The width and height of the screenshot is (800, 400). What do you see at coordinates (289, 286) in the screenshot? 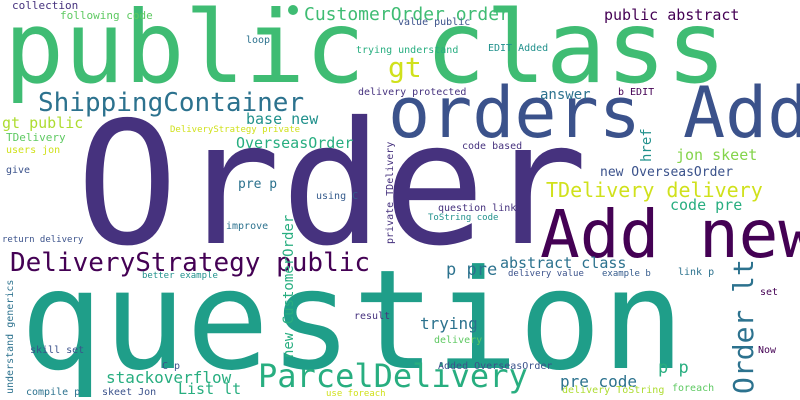
I see `word-new-customerorder: new CustomerOrder` at bounding box center [289, 286].